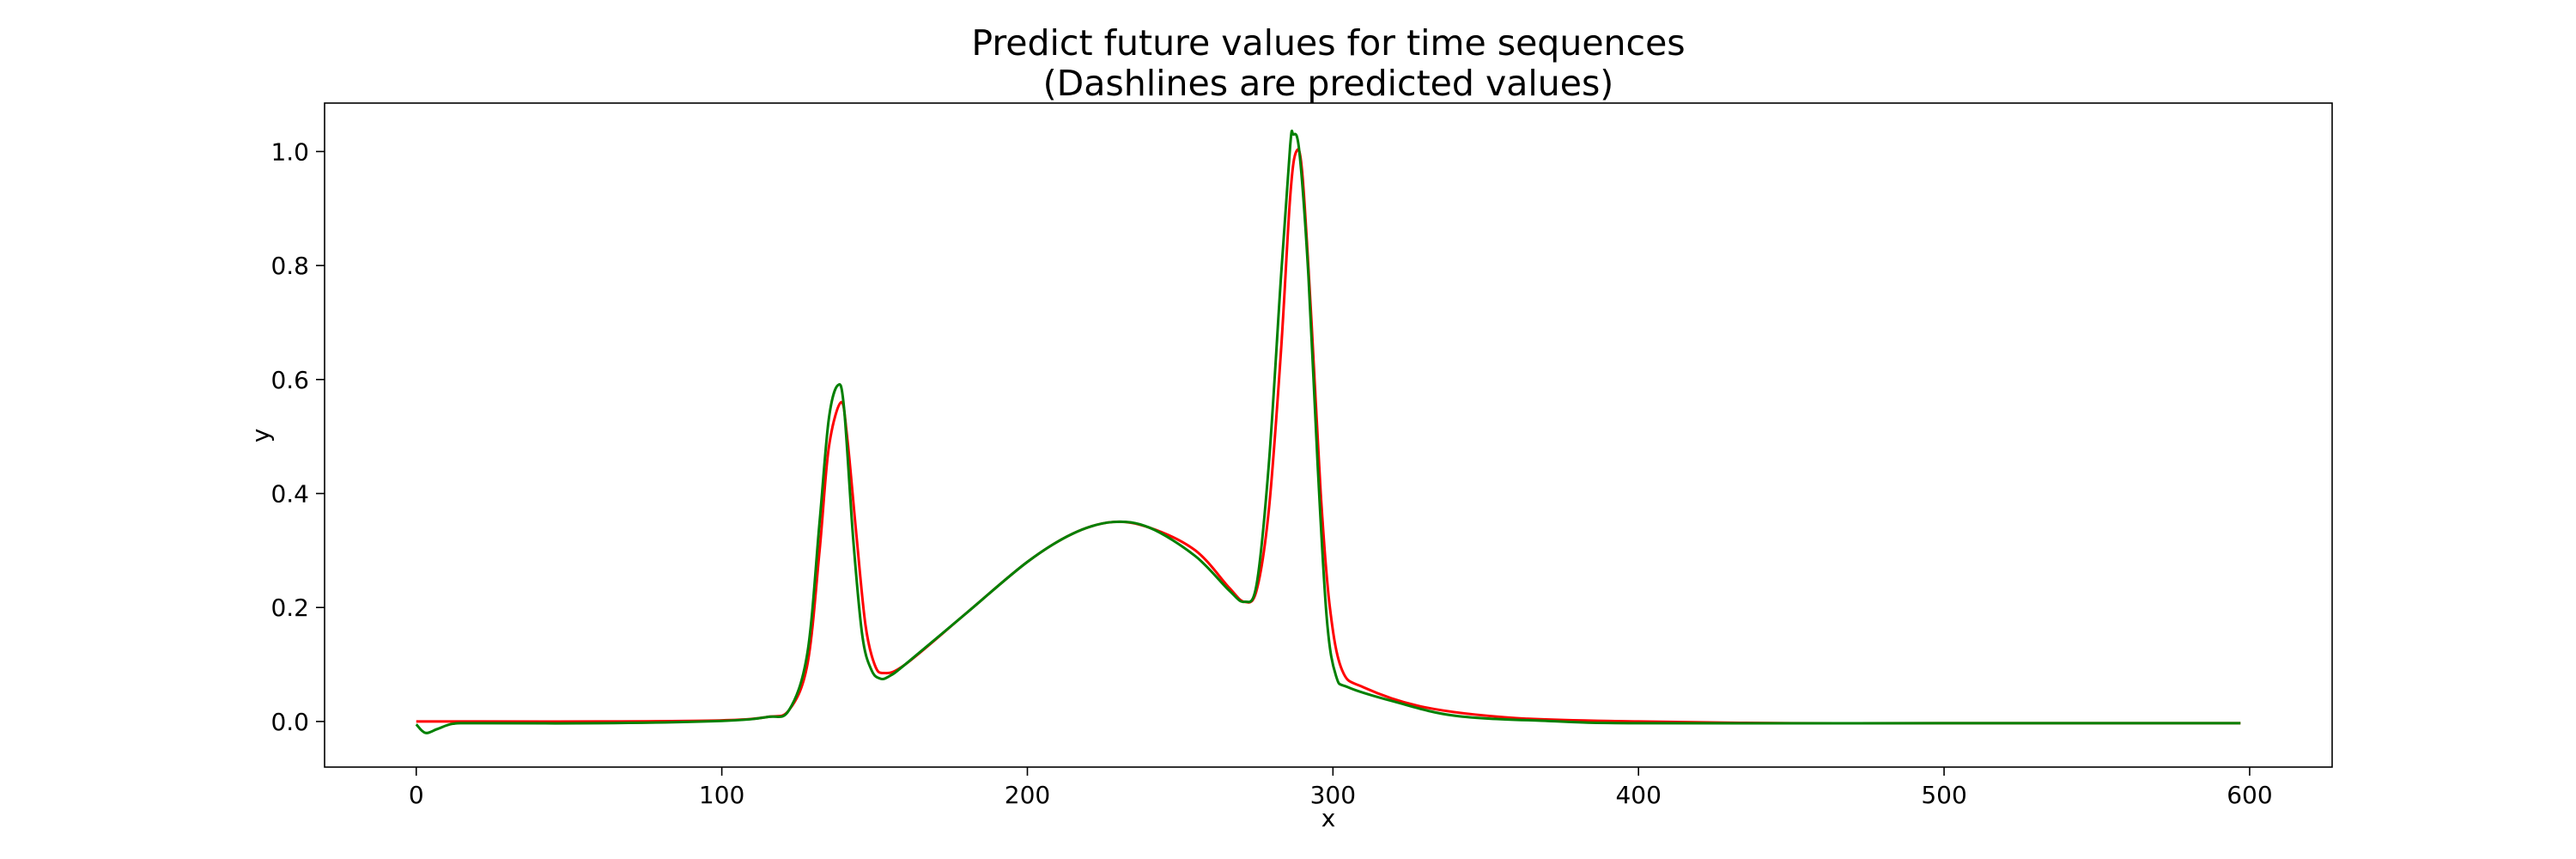 The width and height of the screenshot is (2576, 859). What do you see at coordinates (1328, 84) in the screenshot?
I see `chart-title-line2: (Dashlines are predicted values)` at bounding box center [1328, 84].